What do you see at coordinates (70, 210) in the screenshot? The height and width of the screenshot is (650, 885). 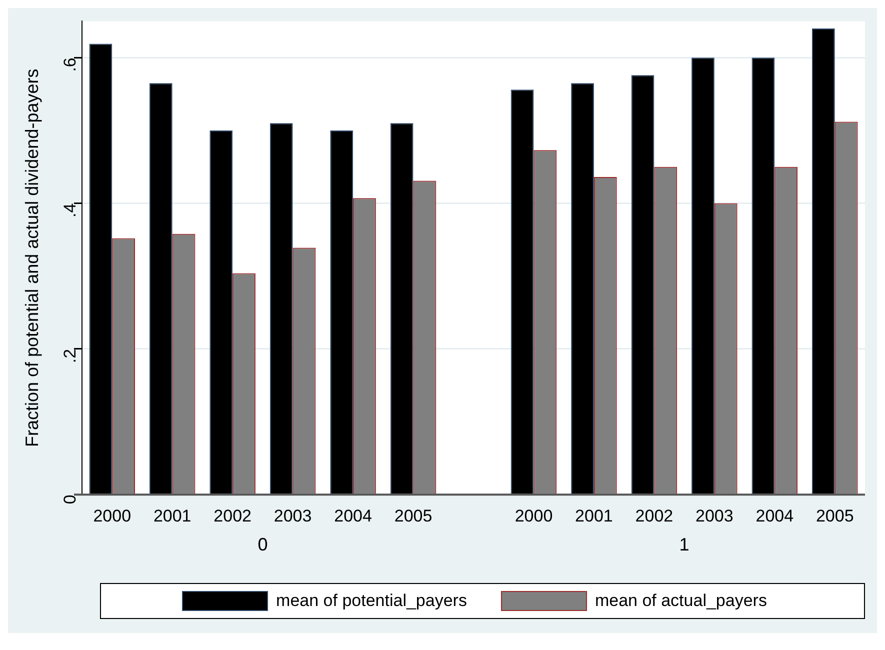 I see `y-tick-label: .4` at bounding box center [70, 210].